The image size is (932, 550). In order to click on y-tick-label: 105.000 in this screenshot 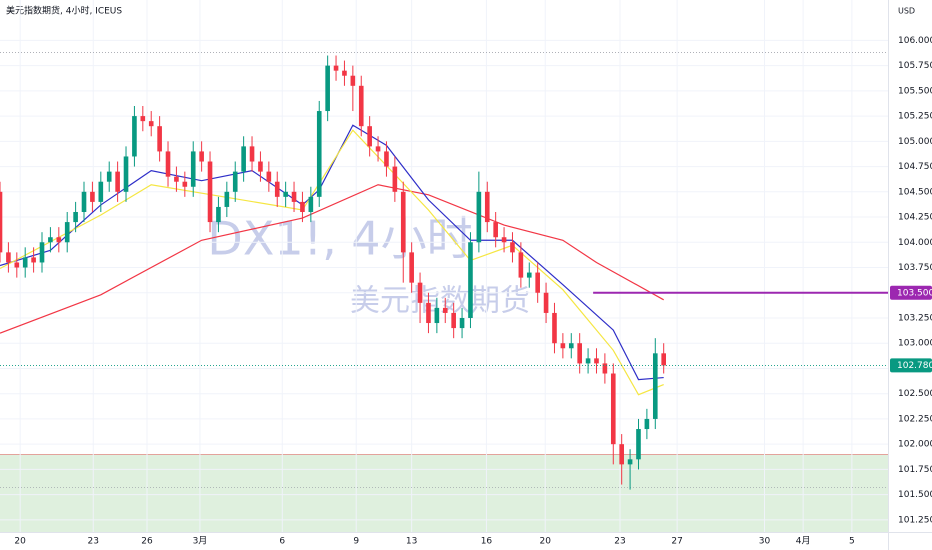, I will do `click(915, 142)`.